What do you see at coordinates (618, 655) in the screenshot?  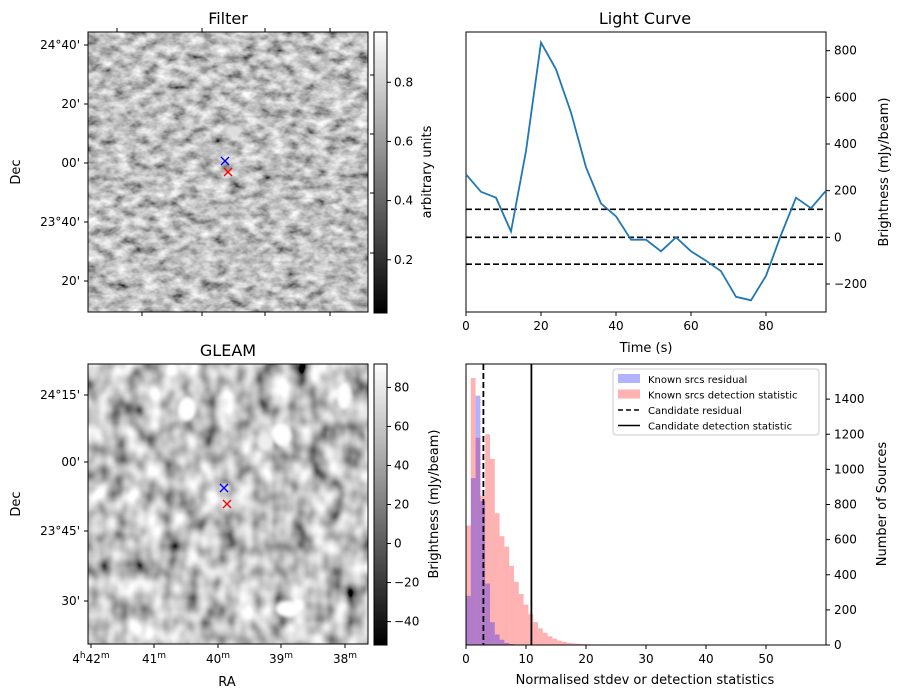 I see `histogram-x-ticks: 0 10 20 30 40 50` at bounding box center [618, 655].